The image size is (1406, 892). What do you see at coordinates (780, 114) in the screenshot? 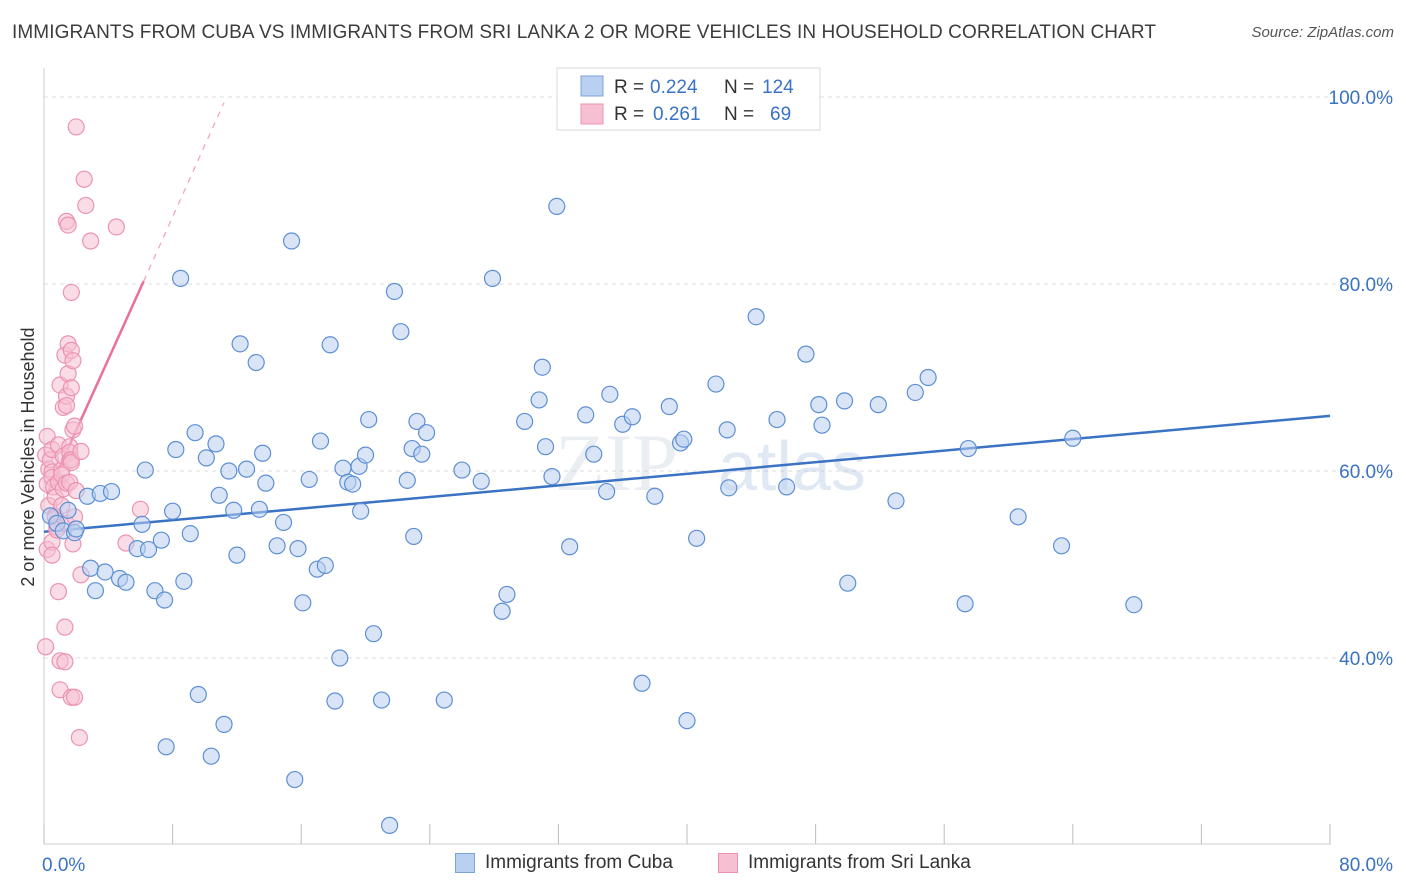
I see `legend-n-value-srilanka: 69` at bounding box center [780, 114].